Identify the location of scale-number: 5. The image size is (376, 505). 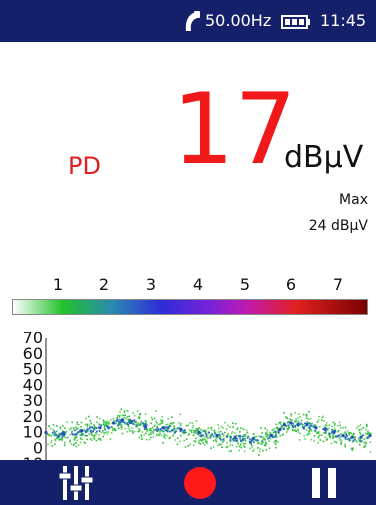
(245, 284).